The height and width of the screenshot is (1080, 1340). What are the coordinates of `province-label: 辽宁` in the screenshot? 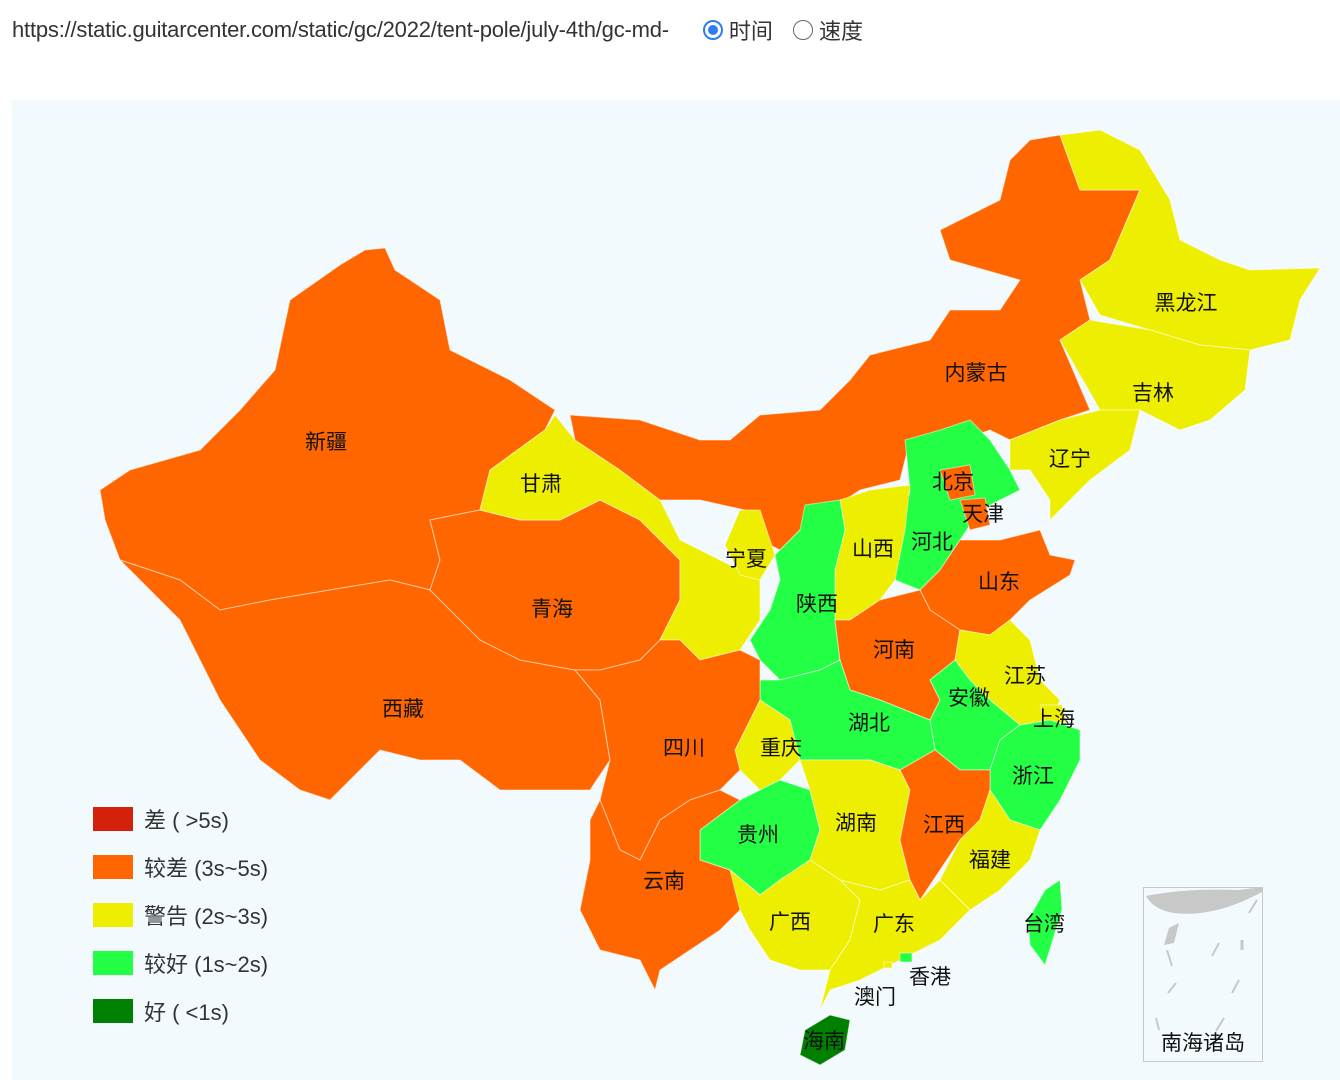 It's located at (1070, 459).